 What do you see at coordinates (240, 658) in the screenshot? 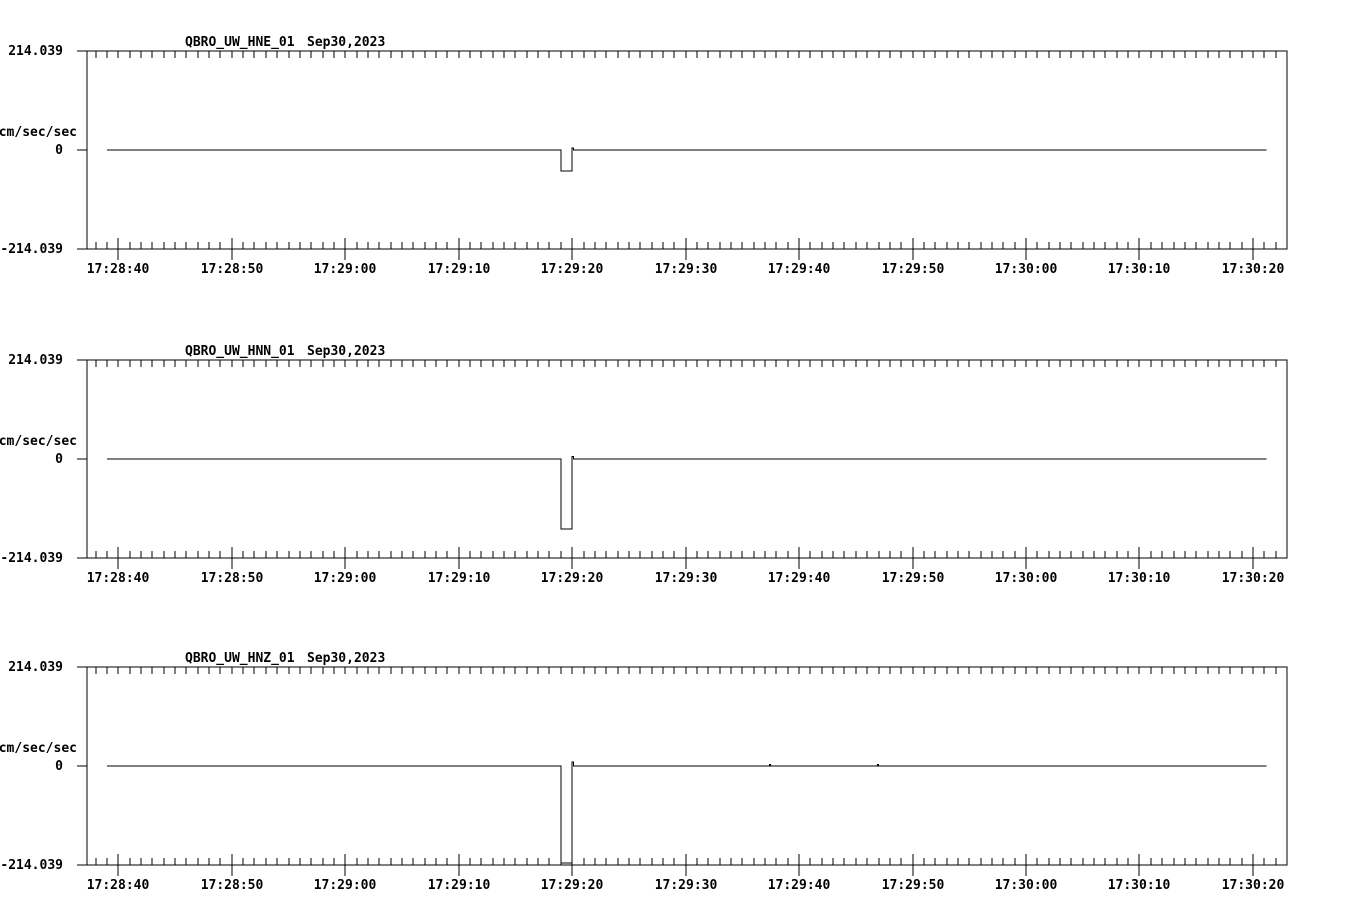
I see `panel-title-station: QBRO_UW_HNZ_01` at bounding box center [240, 658].